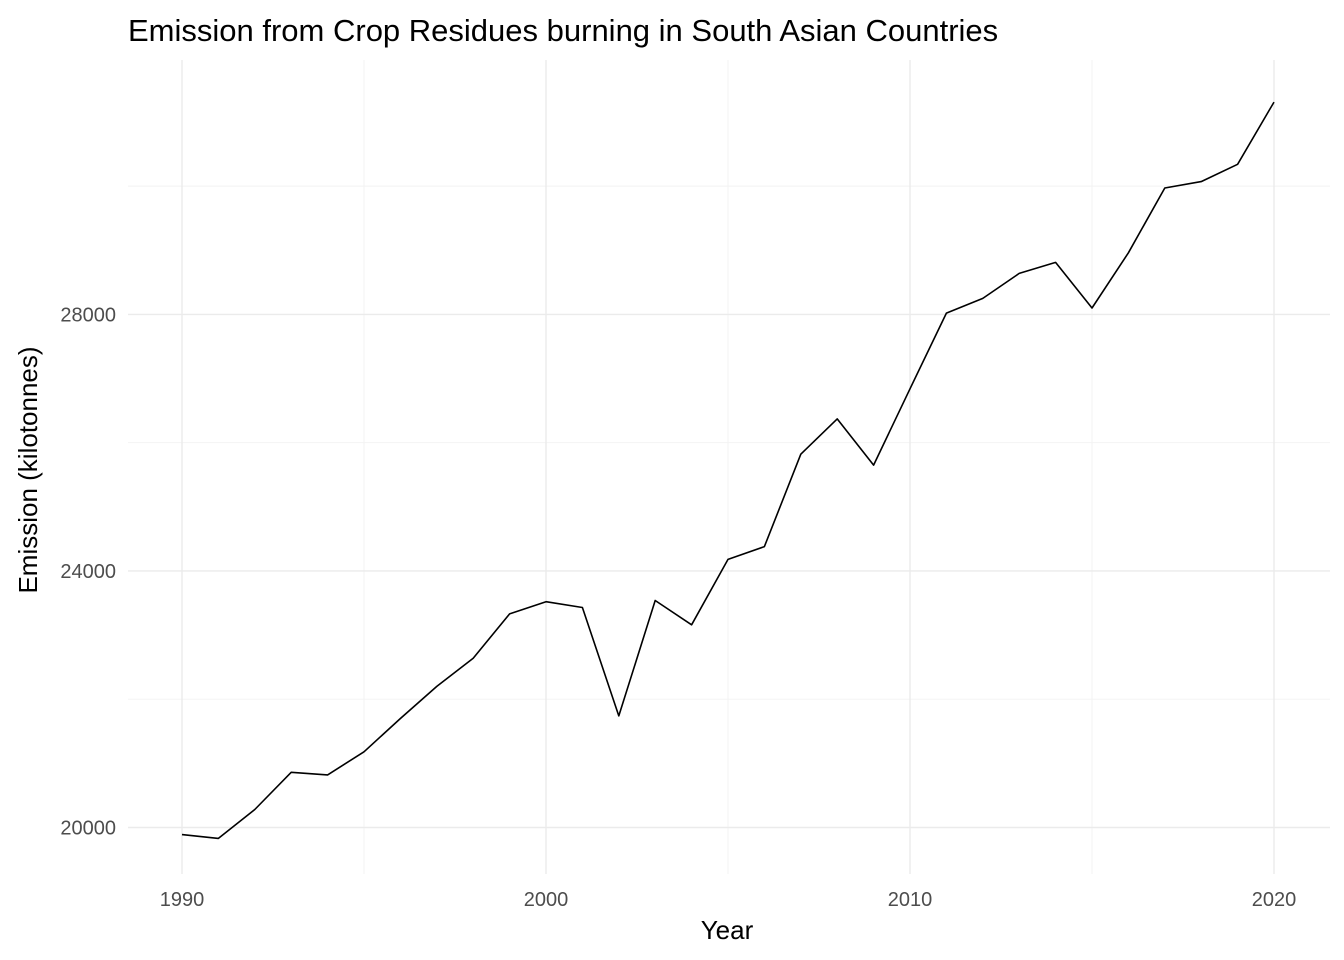 This screenshot has width=1344, height=960. I want to click on y-axis-tick-labels: 20000 24000 28000, so click(88, 571).